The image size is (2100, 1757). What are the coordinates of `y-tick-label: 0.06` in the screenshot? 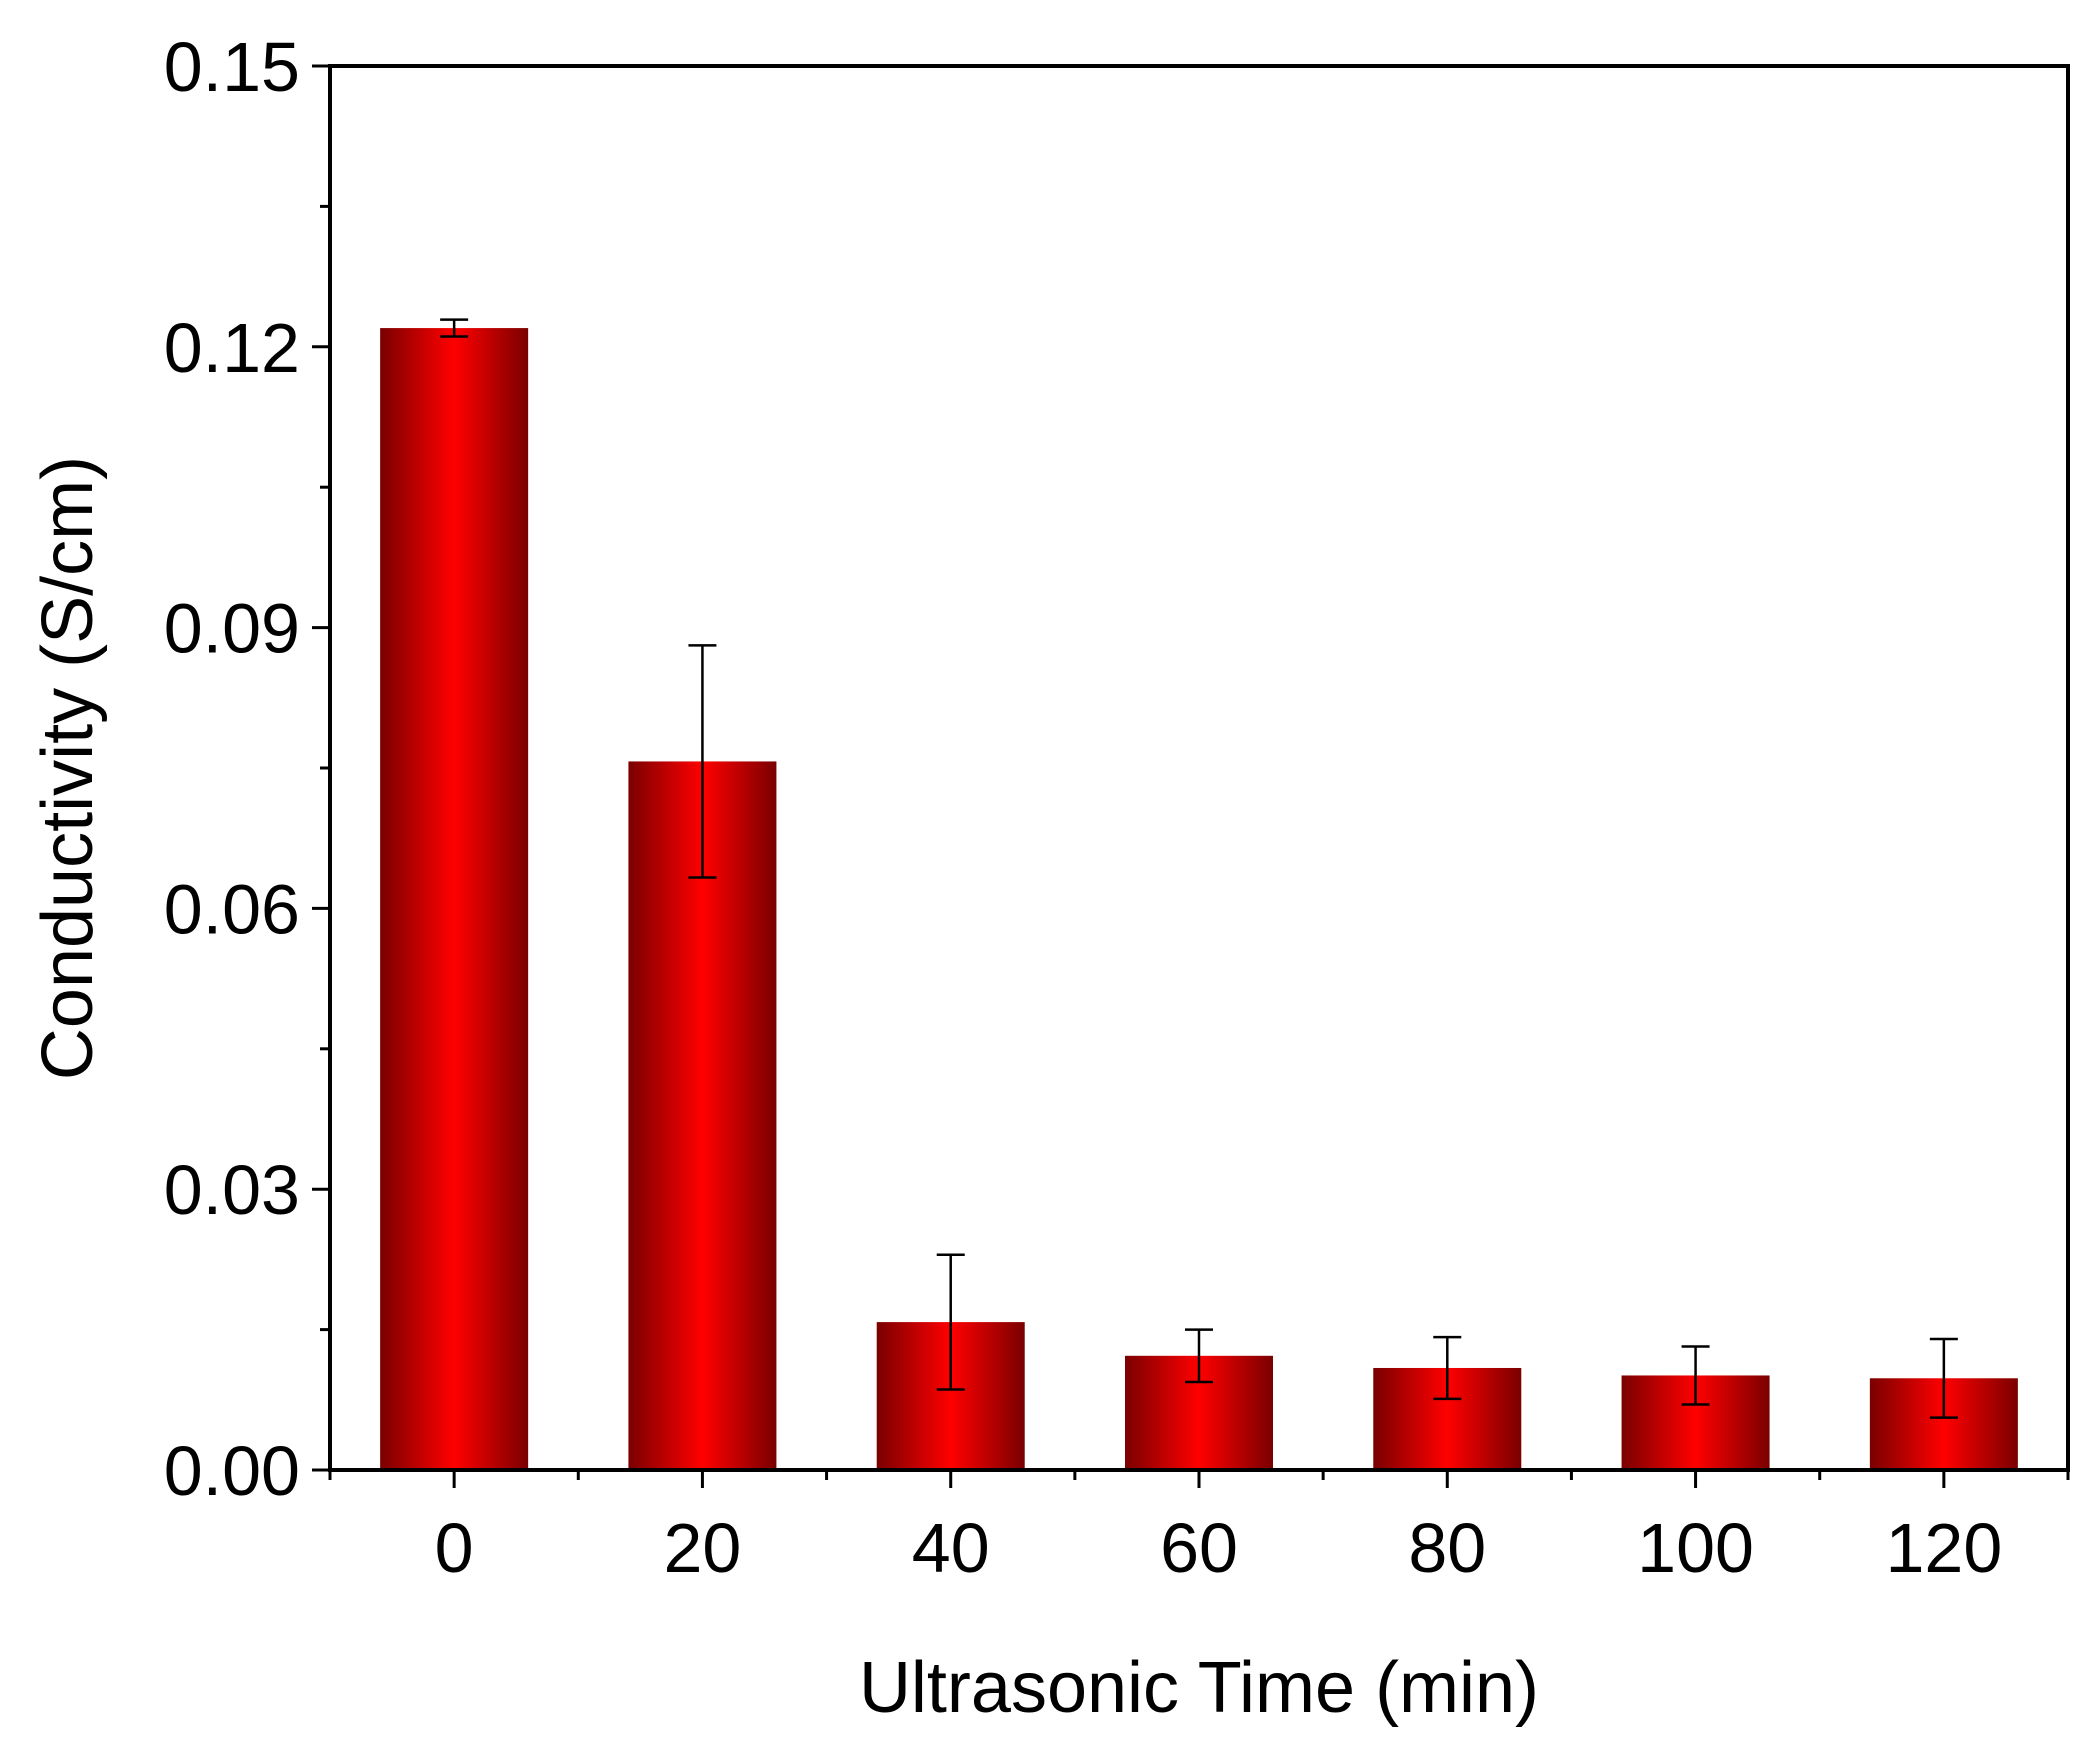 It's located at (232, 909).